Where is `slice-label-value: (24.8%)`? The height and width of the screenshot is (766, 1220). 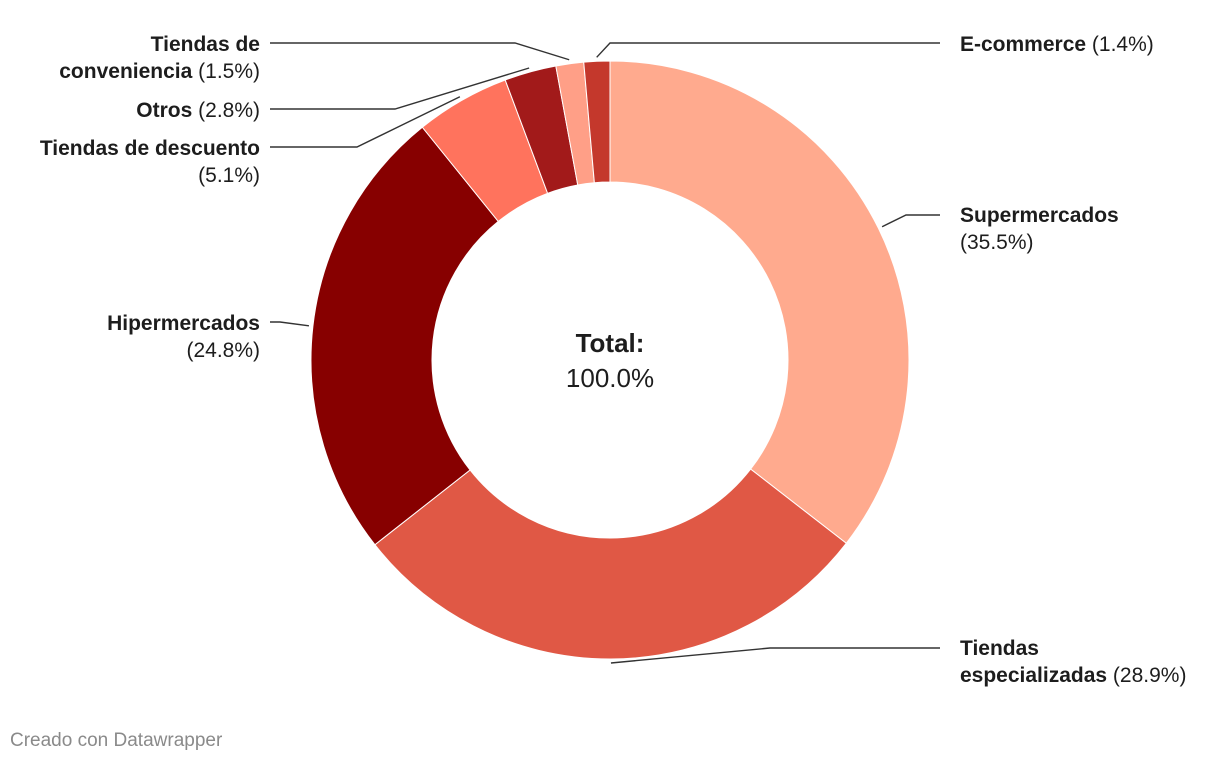 slice-label-value: (24.8%) is located at coordinates (223, 350).